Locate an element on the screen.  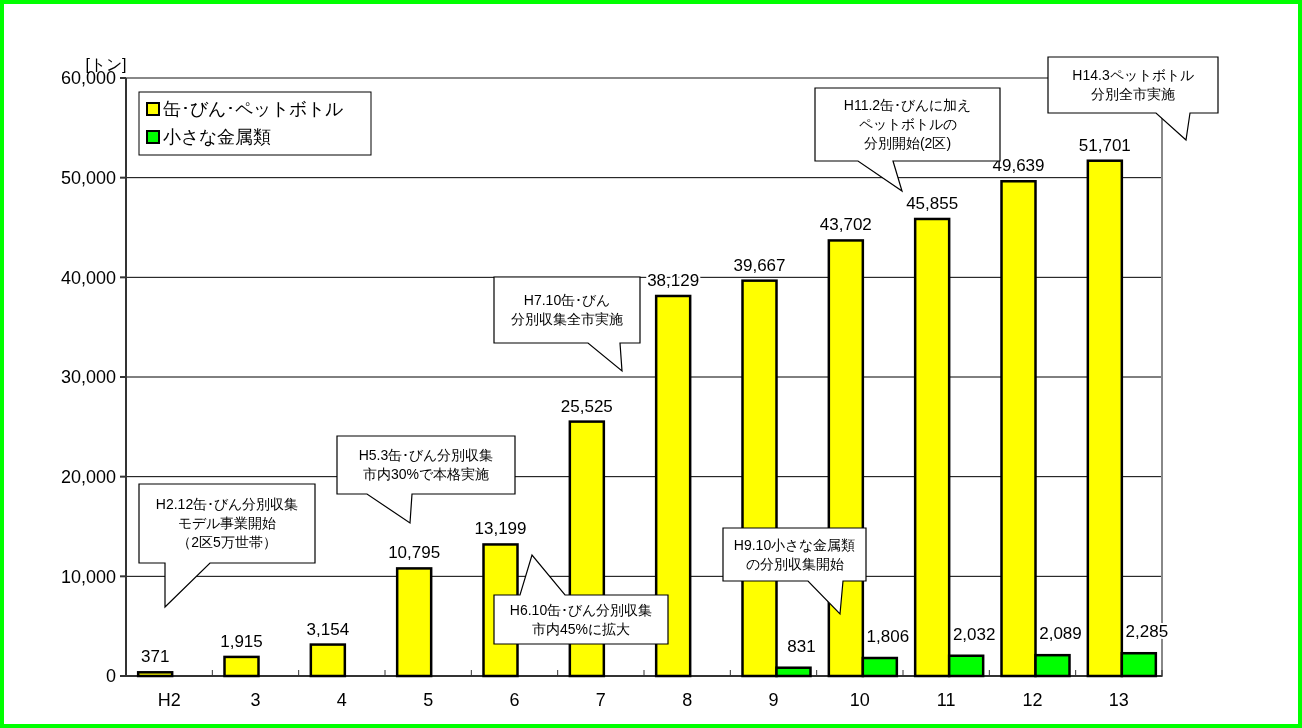
x-tick-label: H2 is located at coordinates (169, 700).